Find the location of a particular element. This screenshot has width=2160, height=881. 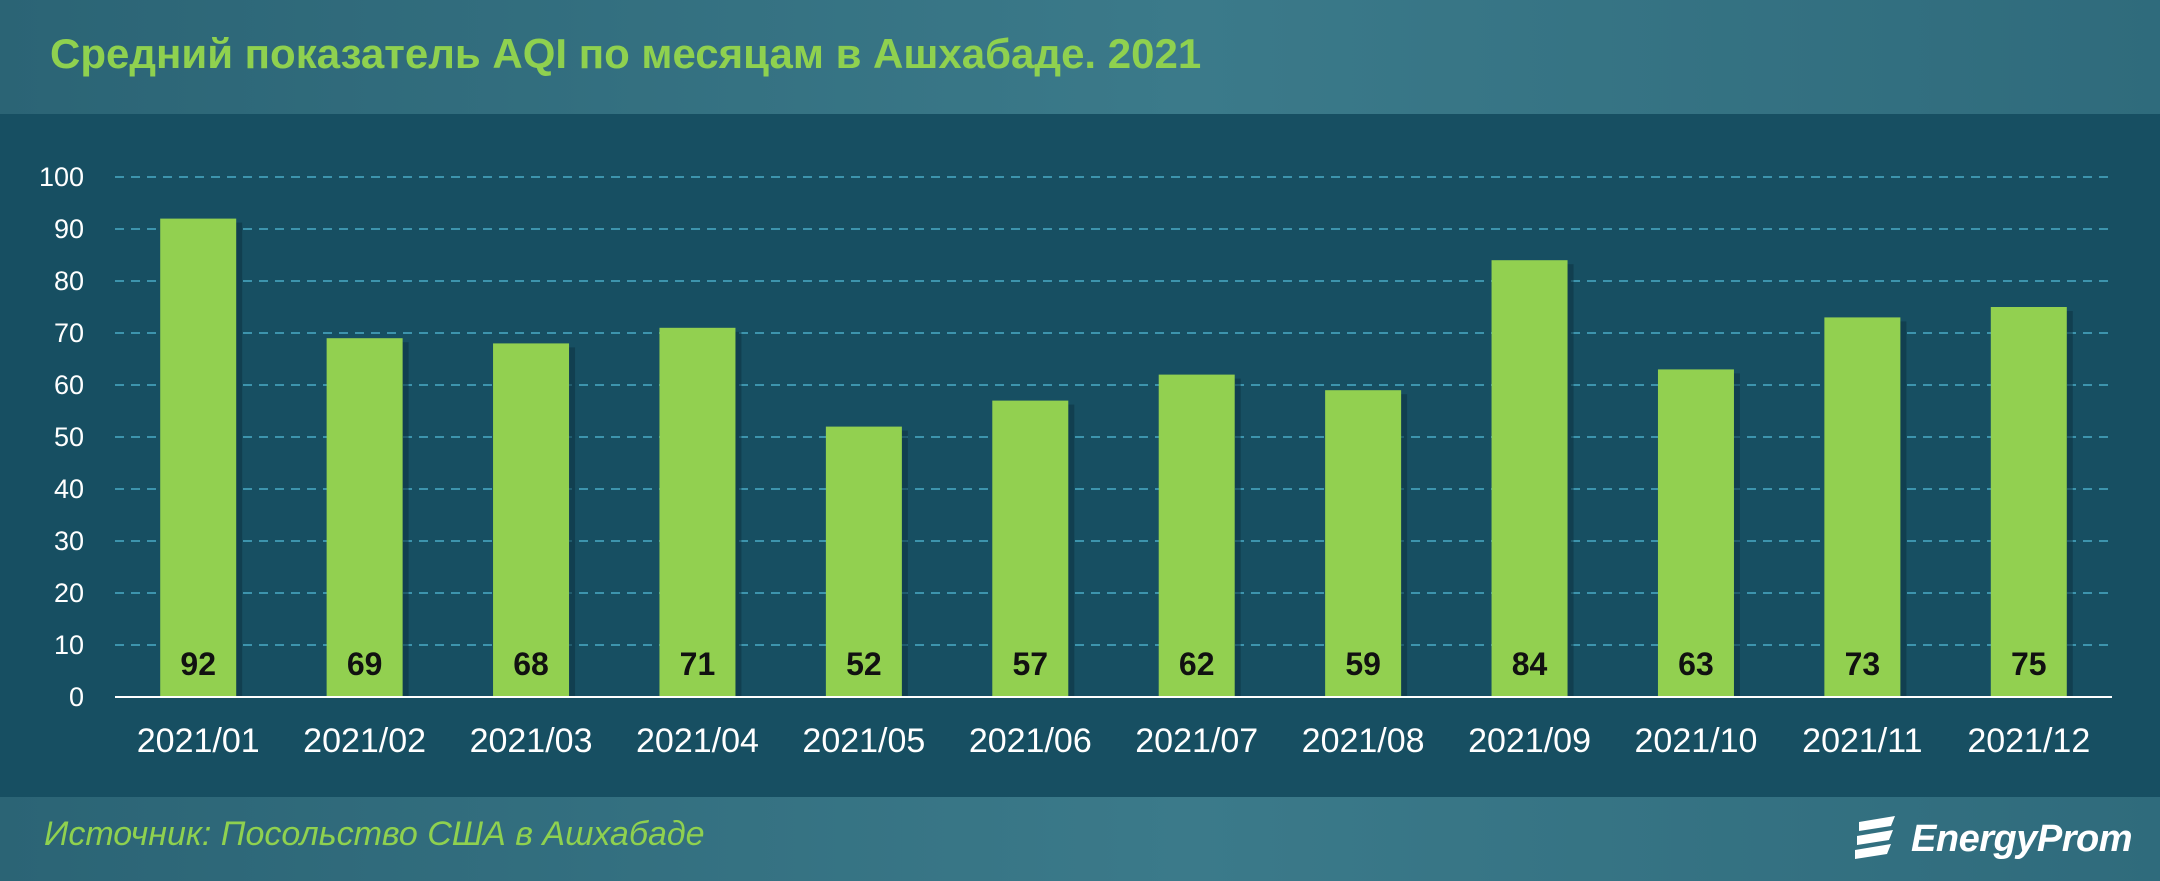

data-label: 57 is located at coordinates (1030, 664).